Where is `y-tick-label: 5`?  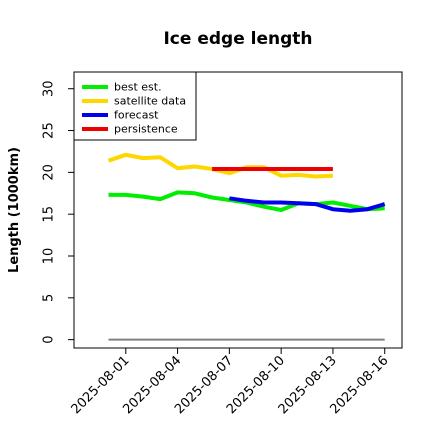
y-tick-label: 5 is located at coordinates (49, 298).